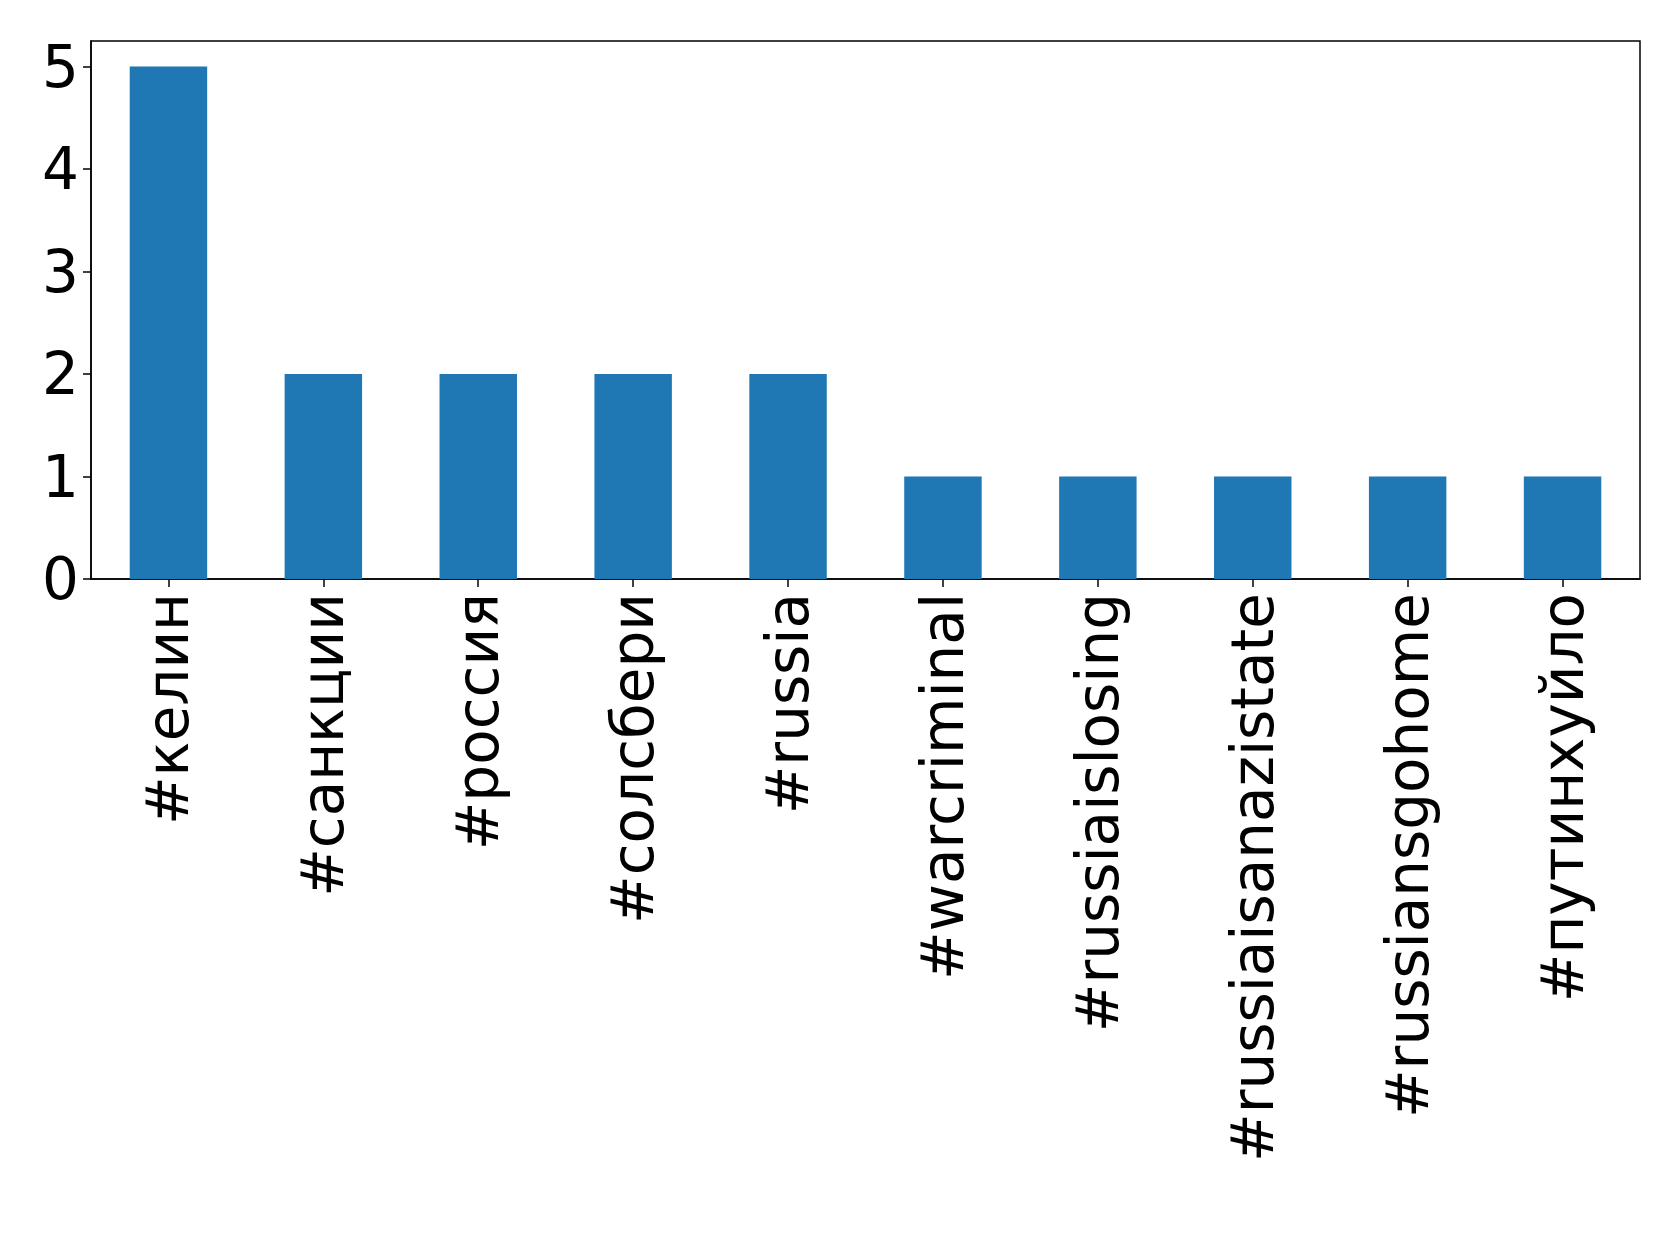 The height and width of the screenshot is (1241, 1679). What do you see at coordinates (788, 704) in the screenshot?
I see `x-tick-label: #russia` at bounding box center [788, 704].